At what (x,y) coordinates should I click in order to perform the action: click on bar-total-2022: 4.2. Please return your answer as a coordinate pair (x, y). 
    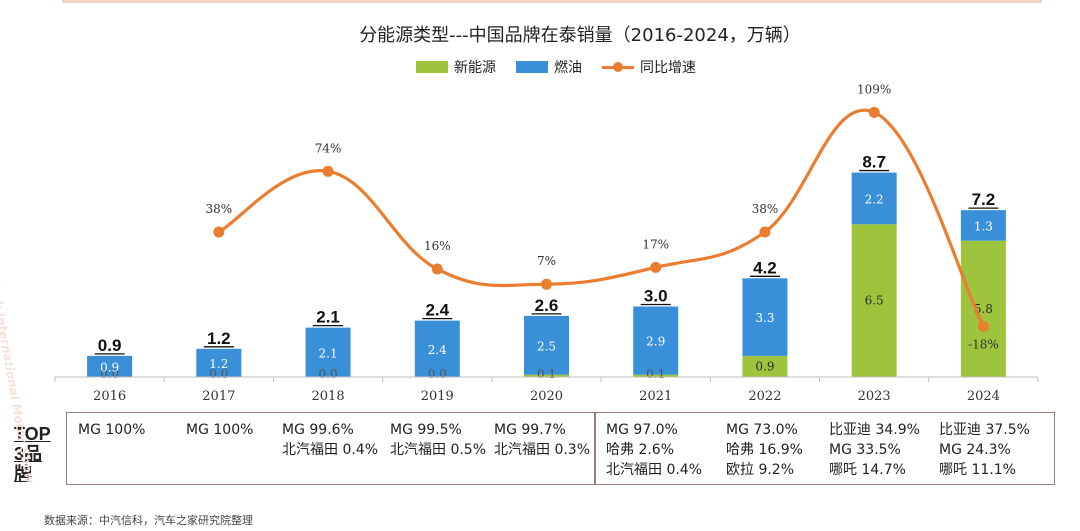
    Looking at the image, I should click on (765, 267).